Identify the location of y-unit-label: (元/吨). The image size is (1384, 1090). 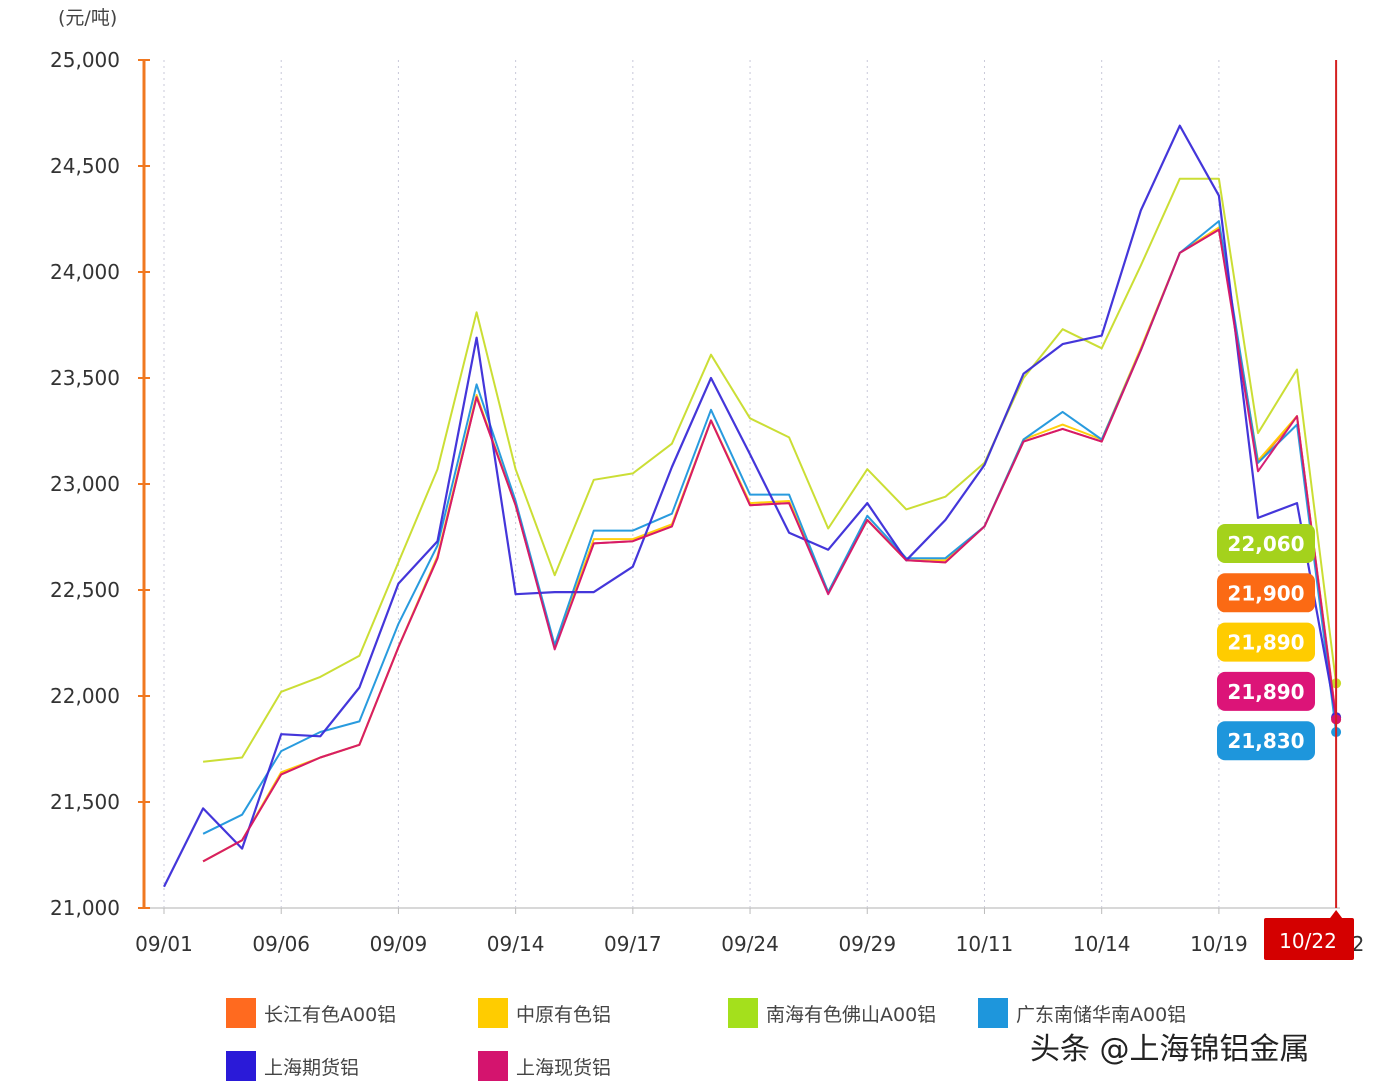
(87, 18).